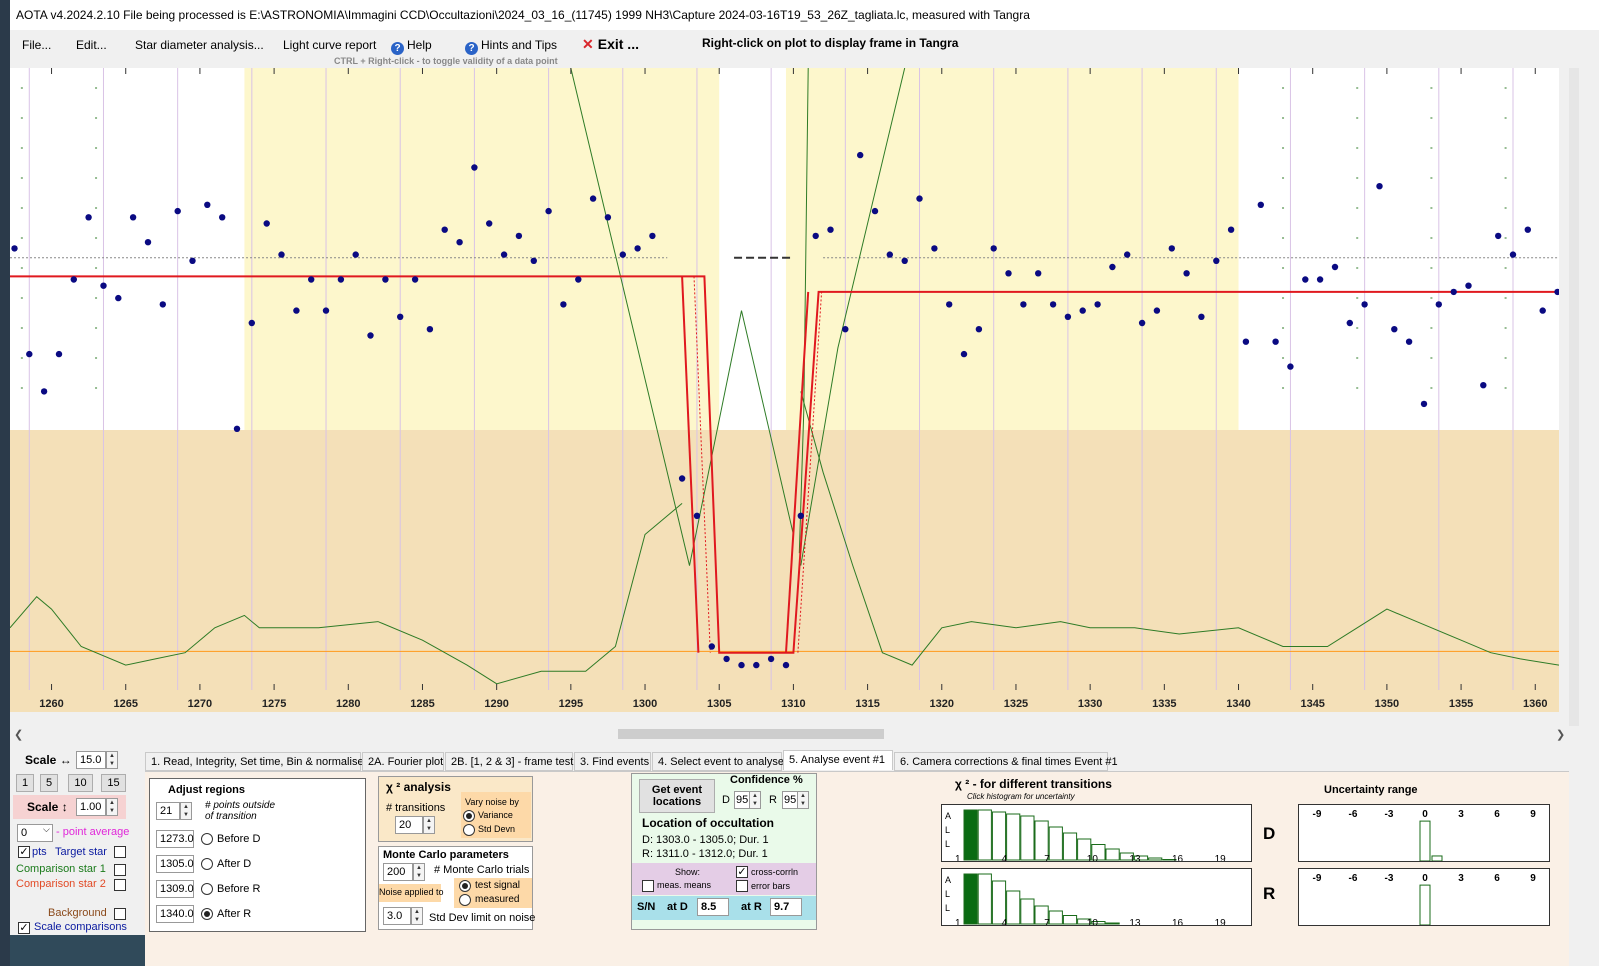 The height and width of the screenshot is (966, 1599). I want to click on scroll-thumb, so click(751, 734).